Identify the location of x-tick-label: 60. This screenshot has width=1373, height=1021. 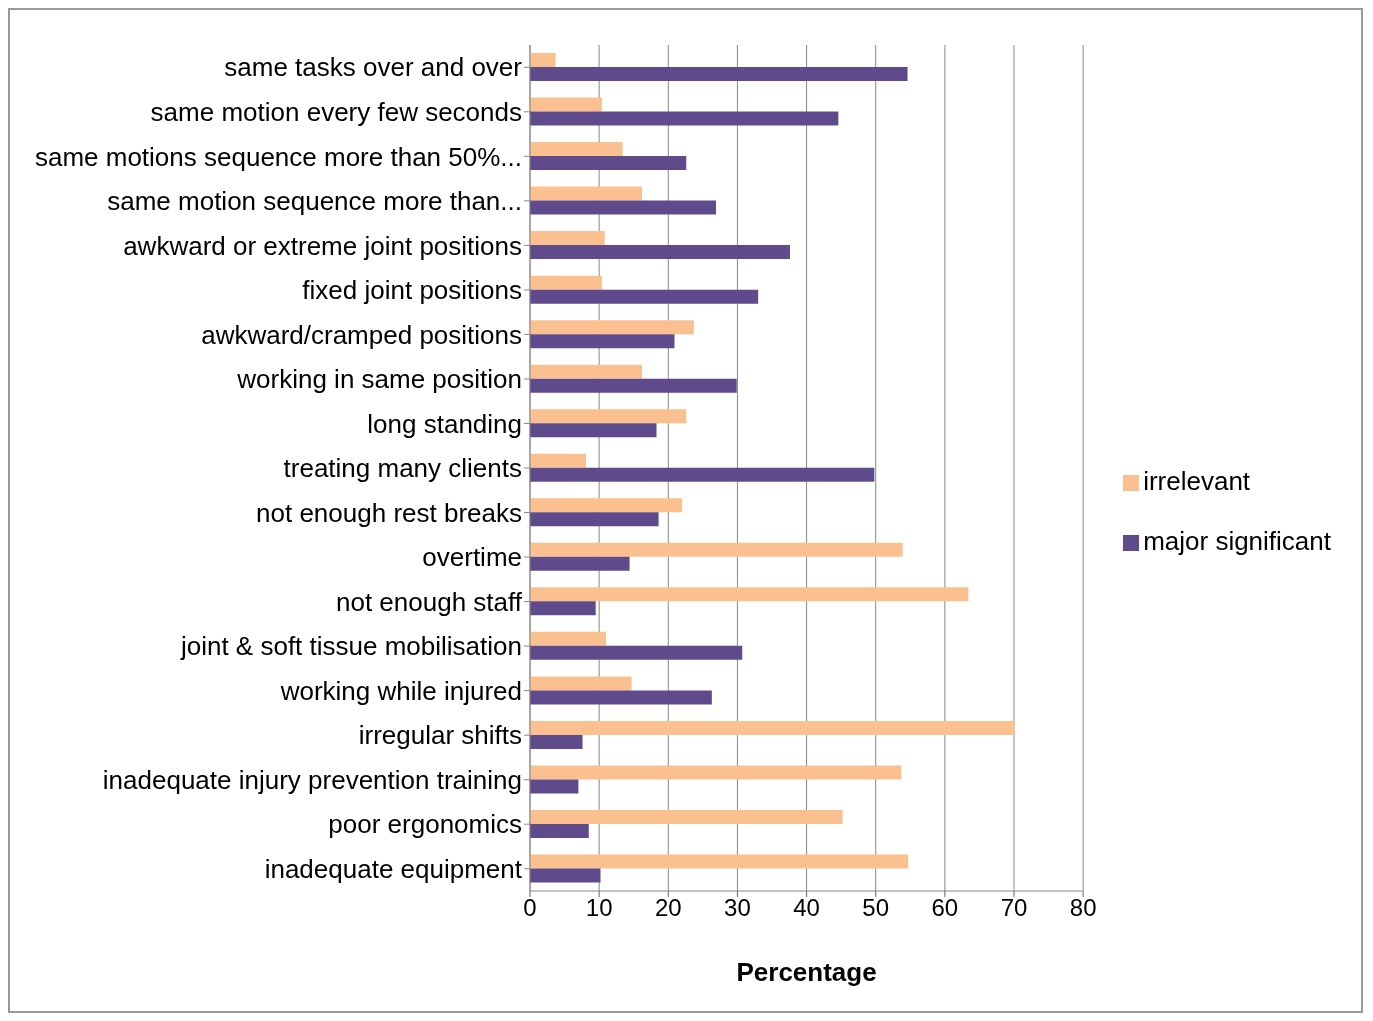
(945, 908).